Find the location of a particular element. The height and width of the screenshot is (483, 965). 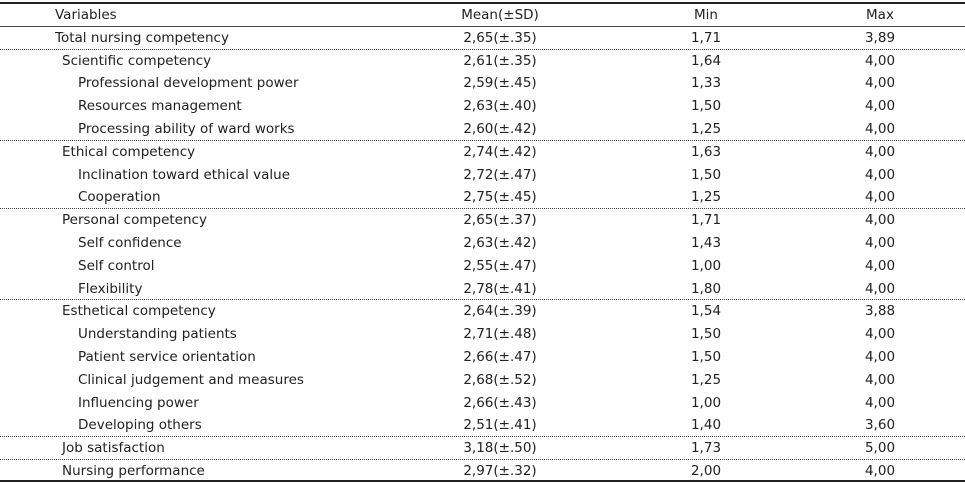

table-row: Flexibility 2,78(±.41) 1,80 4,00 is located at coordinates (482, 289).